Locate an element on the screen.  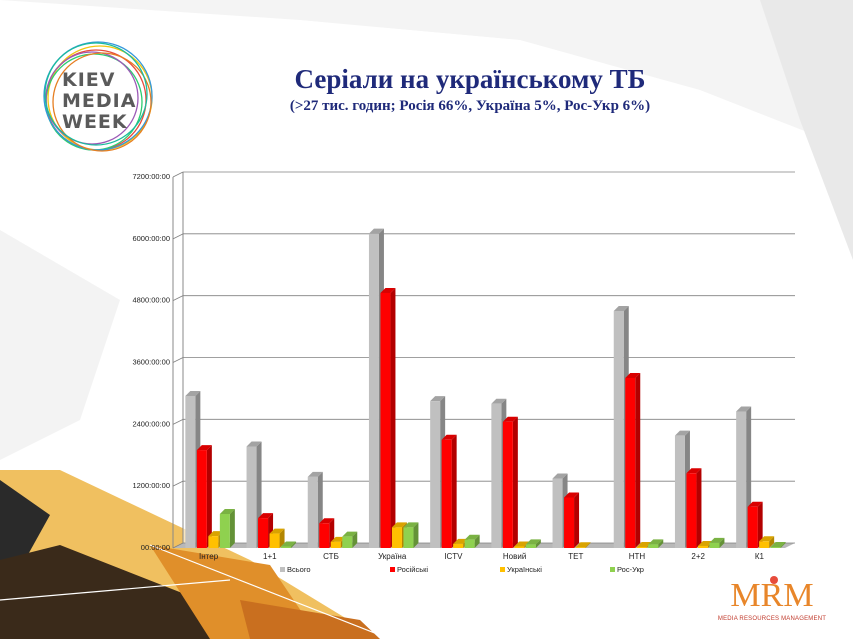
chart-title: Серіали на українському ТБ is located at coordinates (470, 79).